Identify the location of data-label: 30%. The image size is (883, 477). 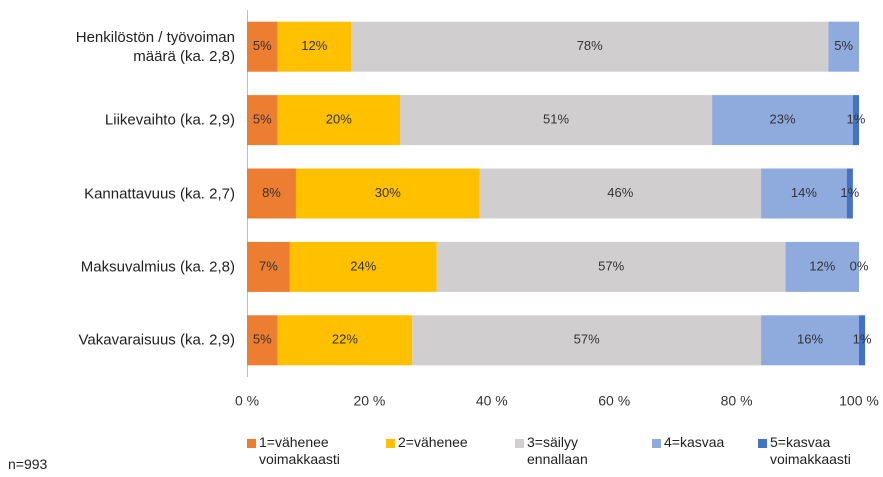
(388, 192).